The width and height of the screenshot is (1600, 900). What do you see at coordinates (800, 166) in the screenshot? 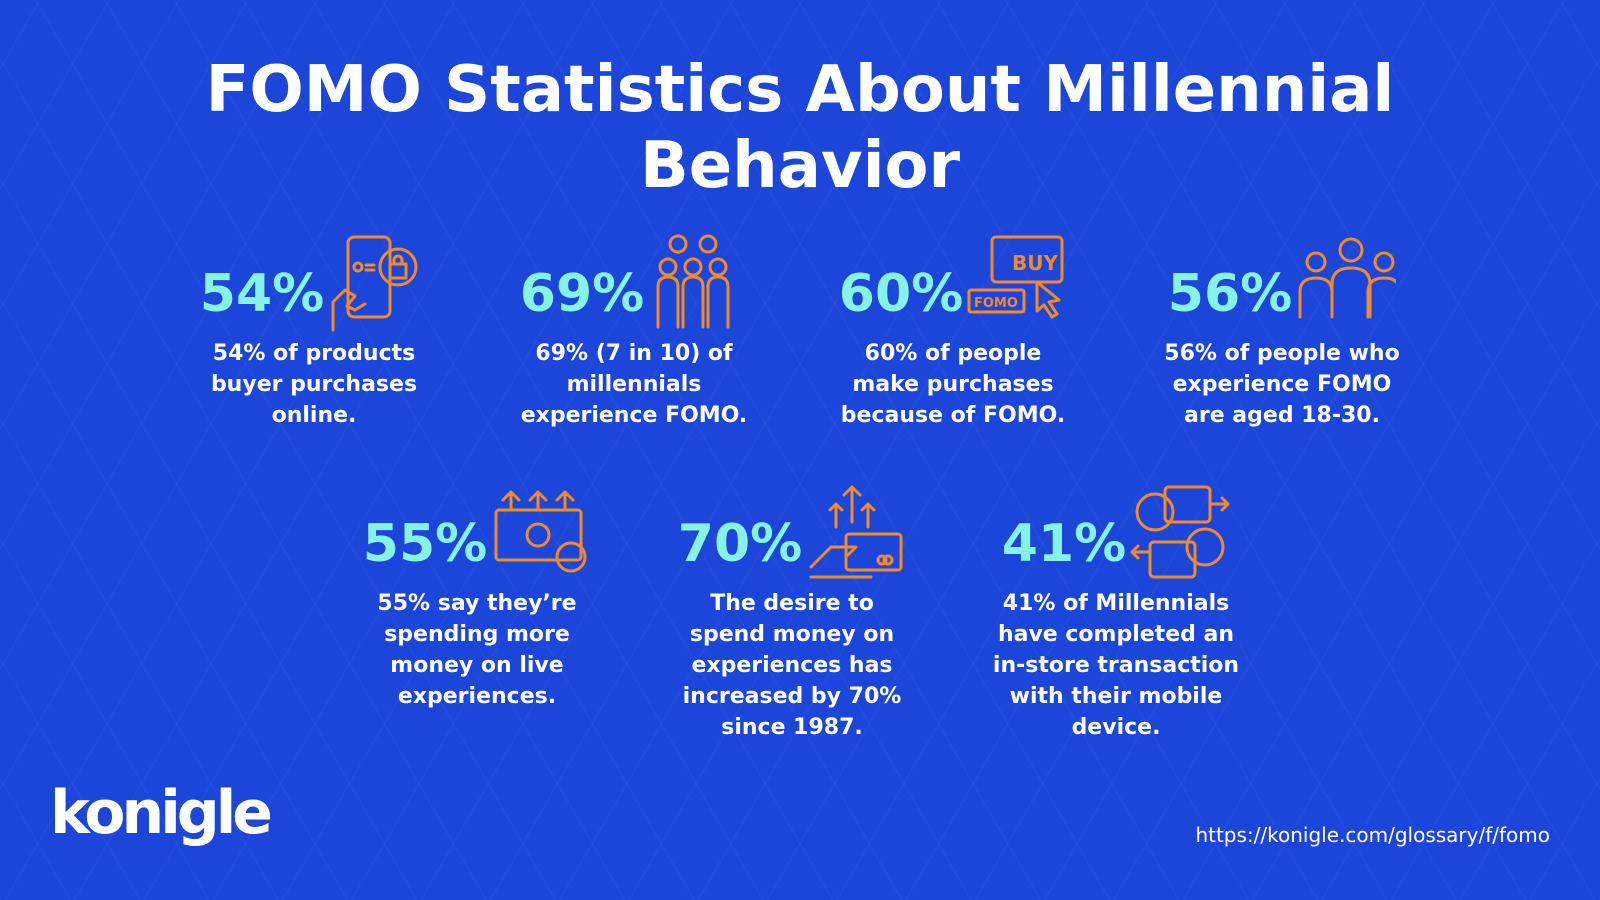
I see `title-line-2: Behavior` at bounding box center [800, 166].